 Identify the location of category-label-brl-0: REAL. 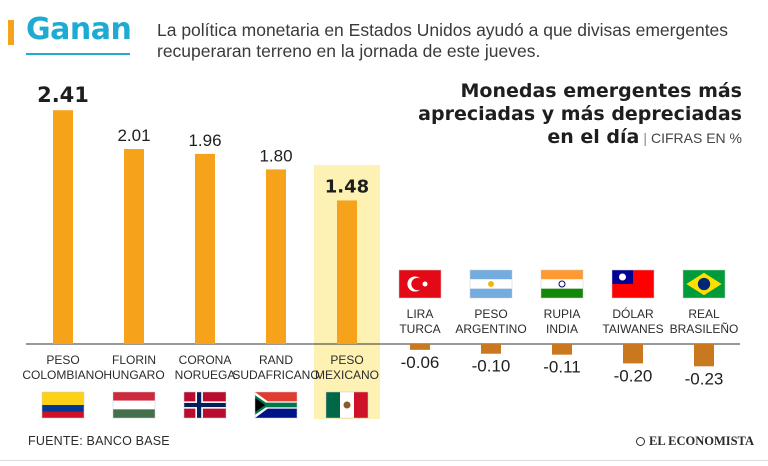
(704, 314).